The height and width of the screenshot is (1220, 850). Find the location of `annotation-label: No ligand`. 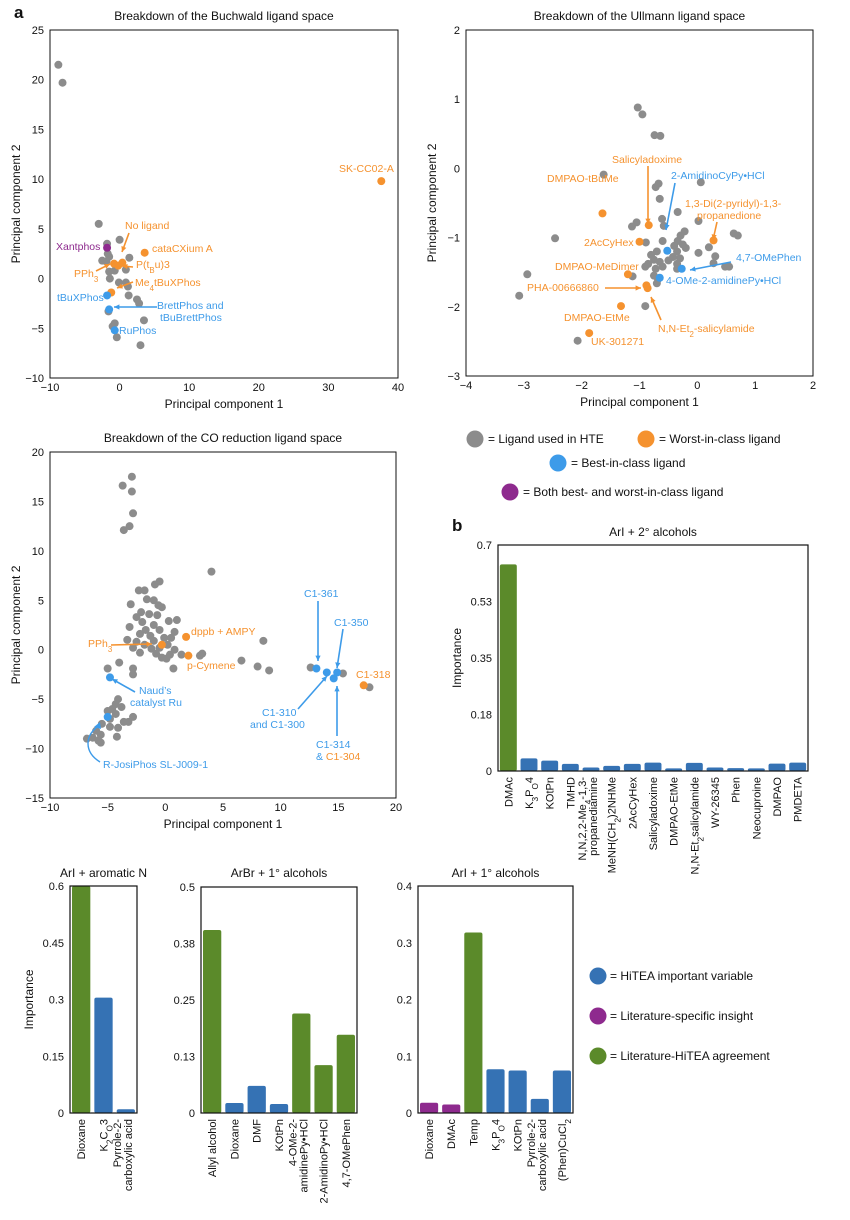

annotation-label: No ligand is located at coordinates (147, 226).